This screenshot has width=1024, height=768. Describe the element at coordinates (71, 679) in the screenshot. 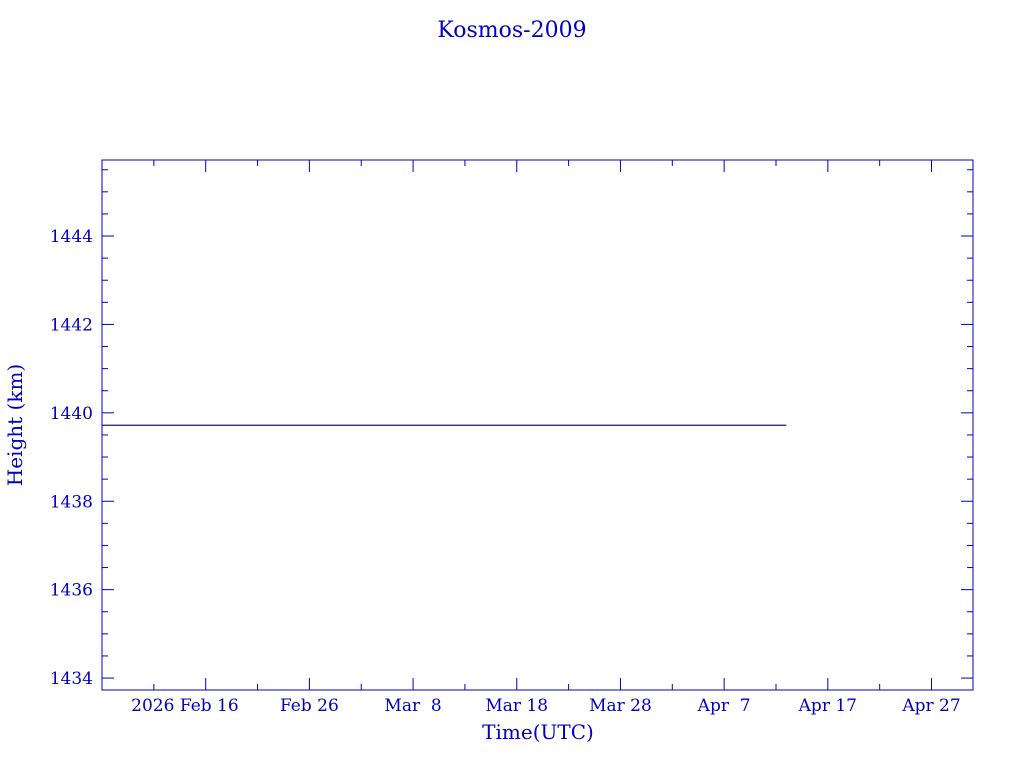

I see `y-tick-label: 1434` at that location.